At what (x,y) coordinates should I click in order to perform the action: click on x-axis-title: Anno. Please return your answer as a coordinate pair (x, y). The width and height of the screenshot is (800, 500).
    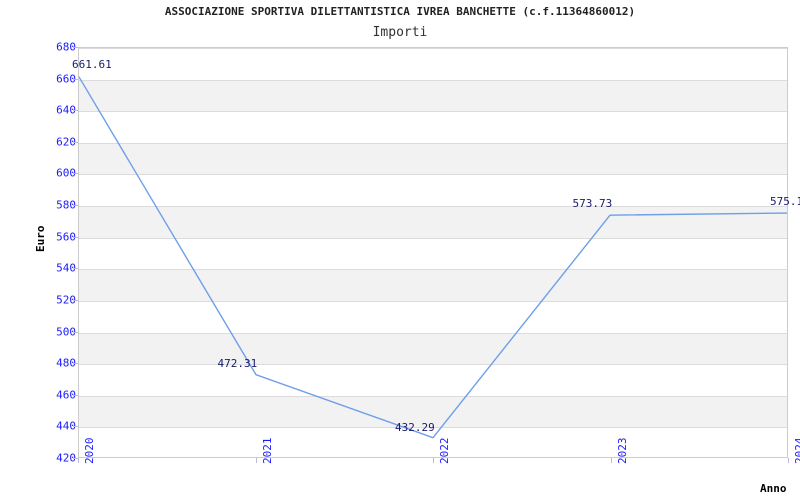
    Looking at the image, I should click on (773, 488).